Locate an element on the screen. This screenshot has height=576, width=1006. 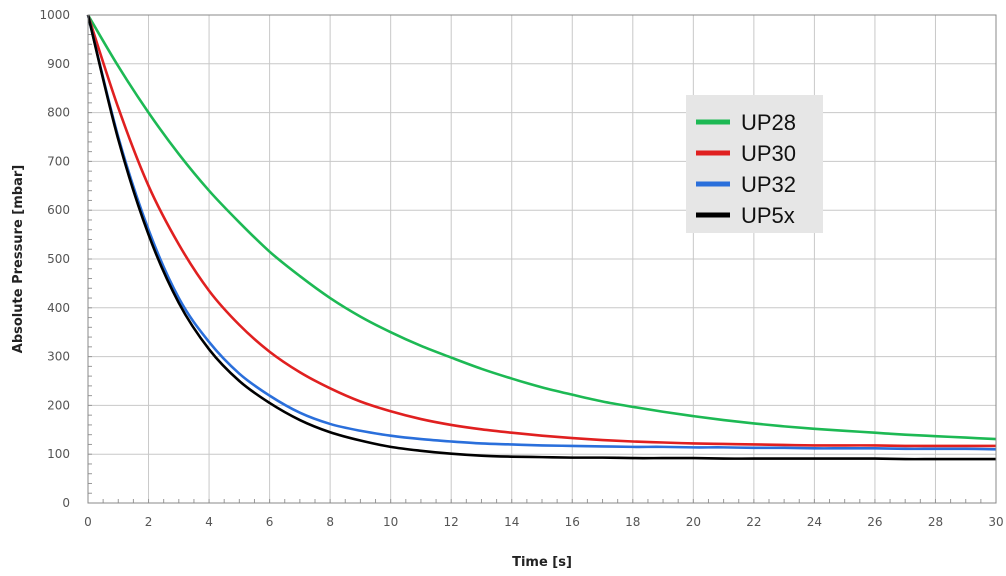
y-tick-label: 700 is located at coordinates (58, 161).